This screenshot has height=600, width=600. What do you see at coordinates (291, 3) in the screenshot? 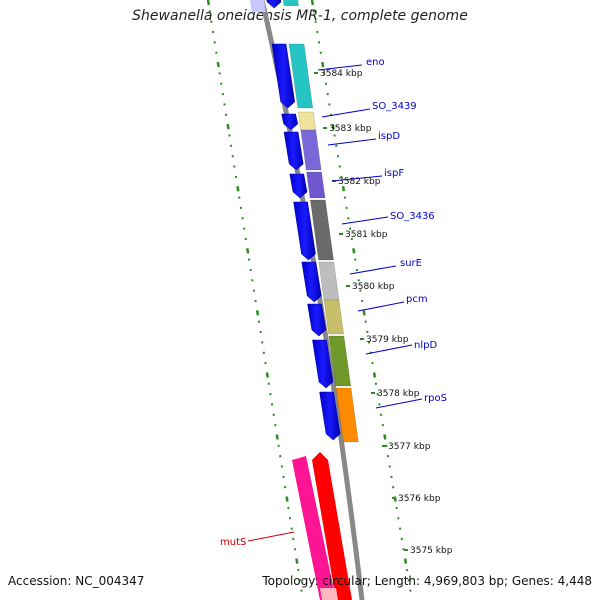
I see `gene-block-partial` at bounding box center [291, 3].